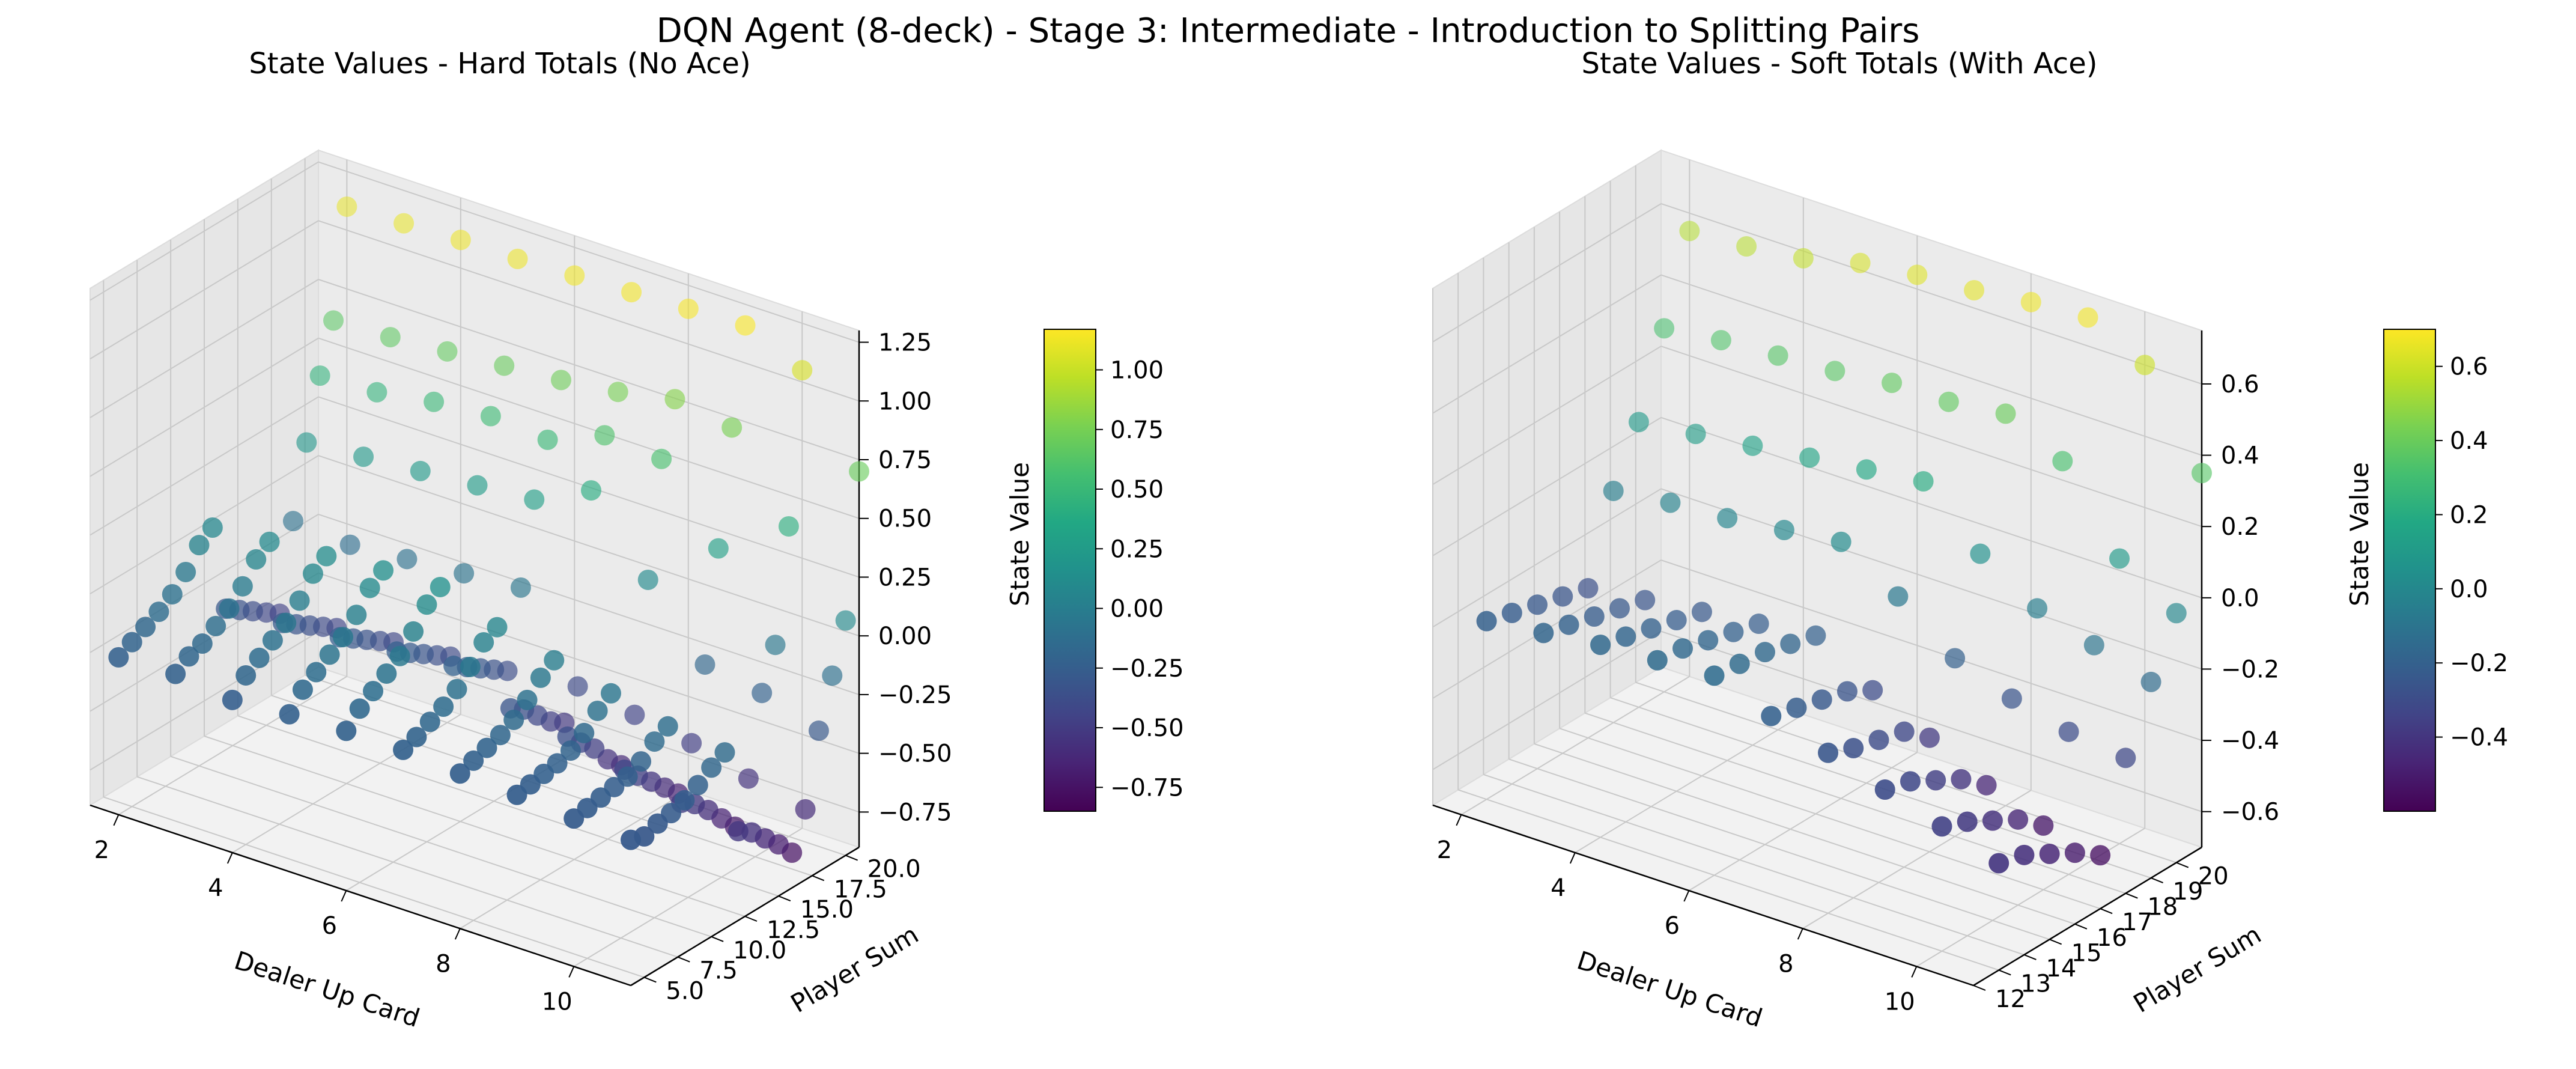  Describe the element at coordinates (905, 578) in the screenshot. I see `z-tick-label: 0.25` at that location.